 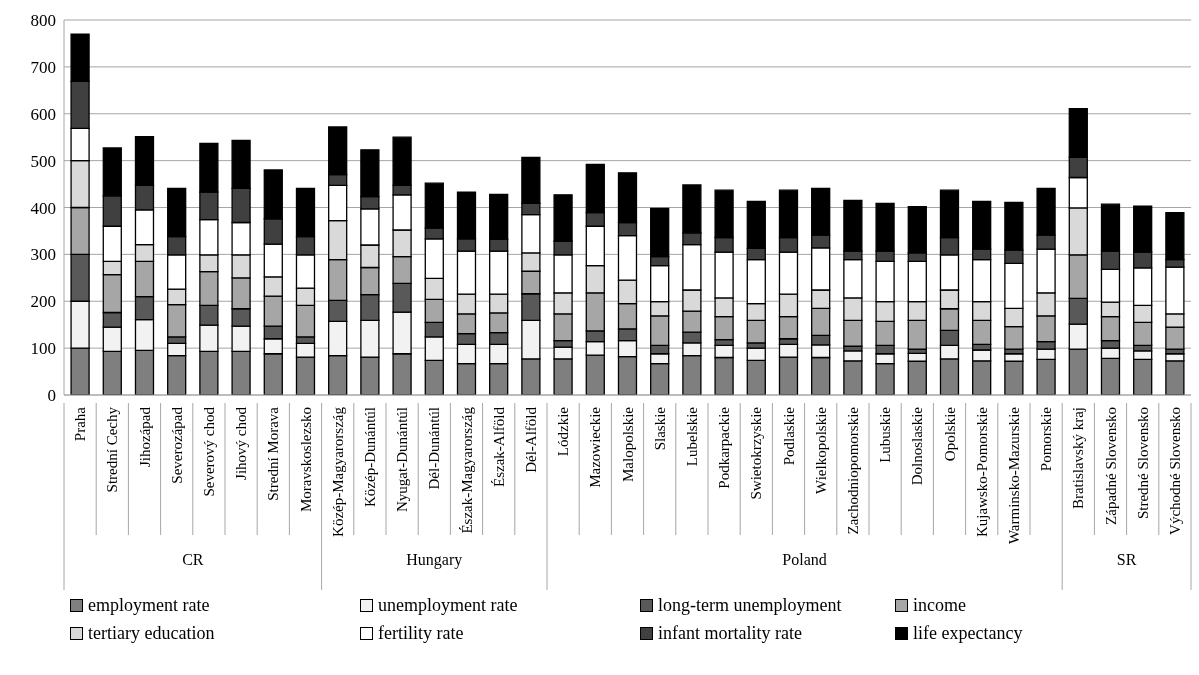 What do you see at coordinates (659, 428) in the screenshot?
I see `x-tick-label: Slaskie` at bounding box center [659, 428].